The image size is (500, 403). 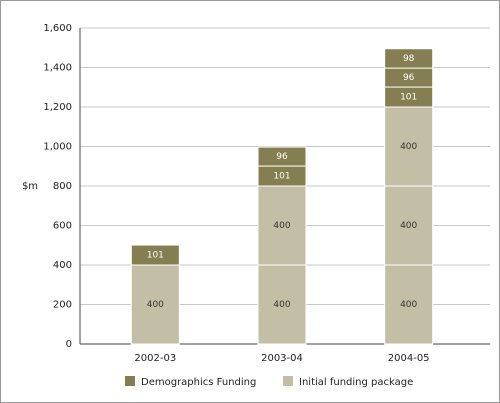 What do you see at coordinates (62, 305) in the screenshot?
I see `y-tick-label: 200` at bounding box center [62, 305].